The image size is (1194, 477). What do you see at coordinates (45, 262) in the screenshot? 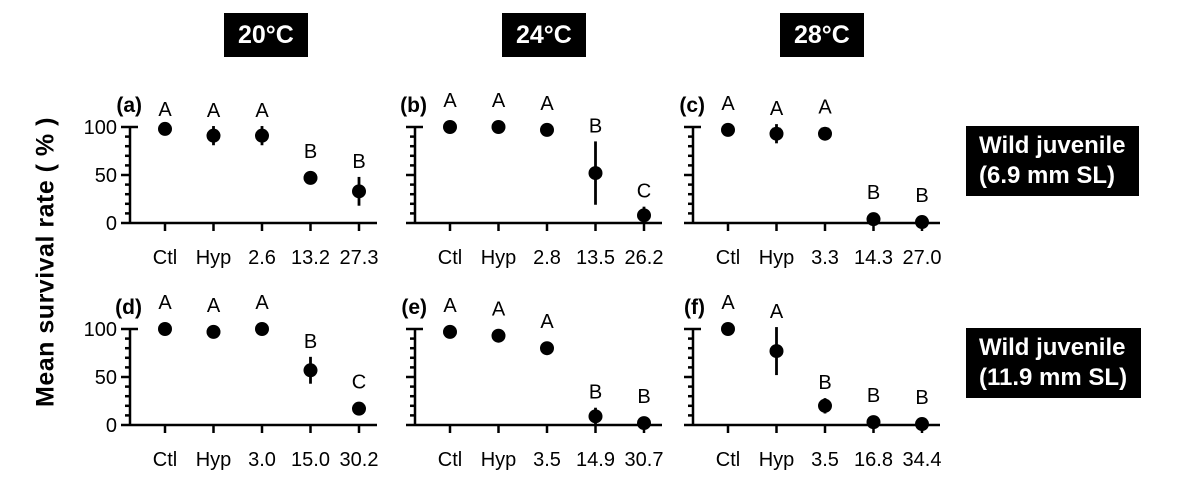
I see `y-axis-title: Mean survival rate ( % )` at bounding box center [45, 262].